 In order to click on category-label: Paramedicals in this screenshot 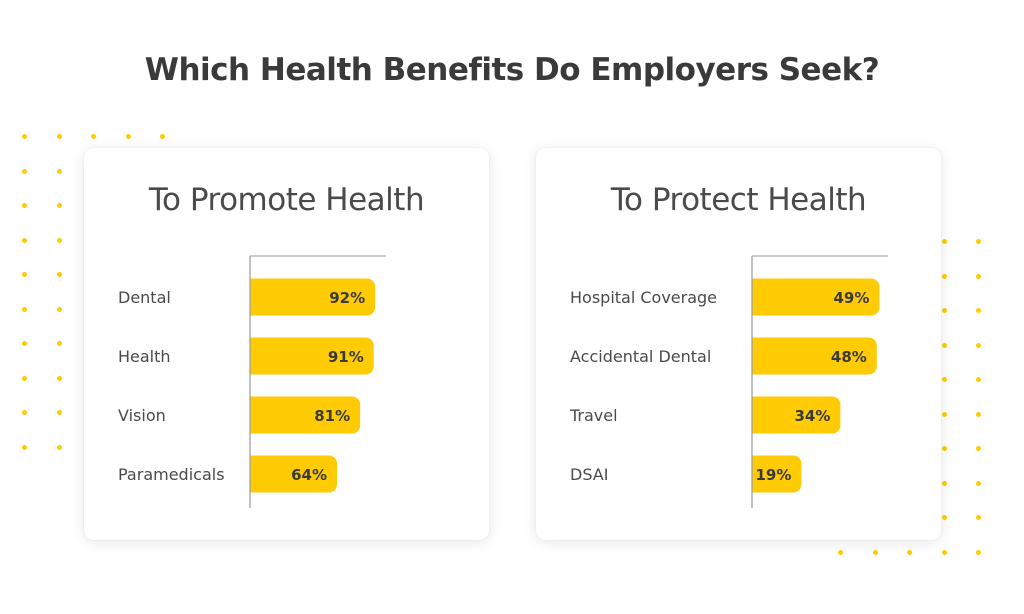, I will do `click(171, 474)`.